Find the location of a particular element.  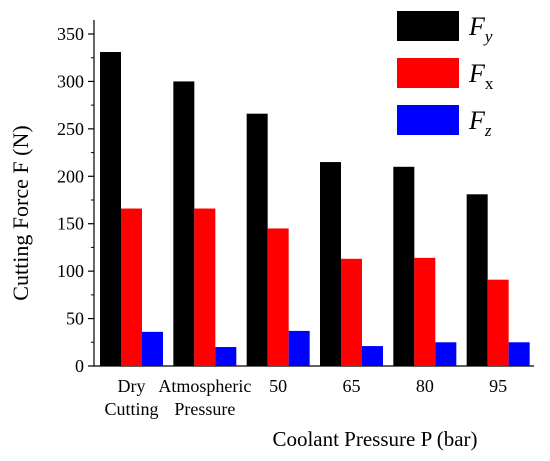

y-tick-label: 250 is located at coordinates (70, 129).